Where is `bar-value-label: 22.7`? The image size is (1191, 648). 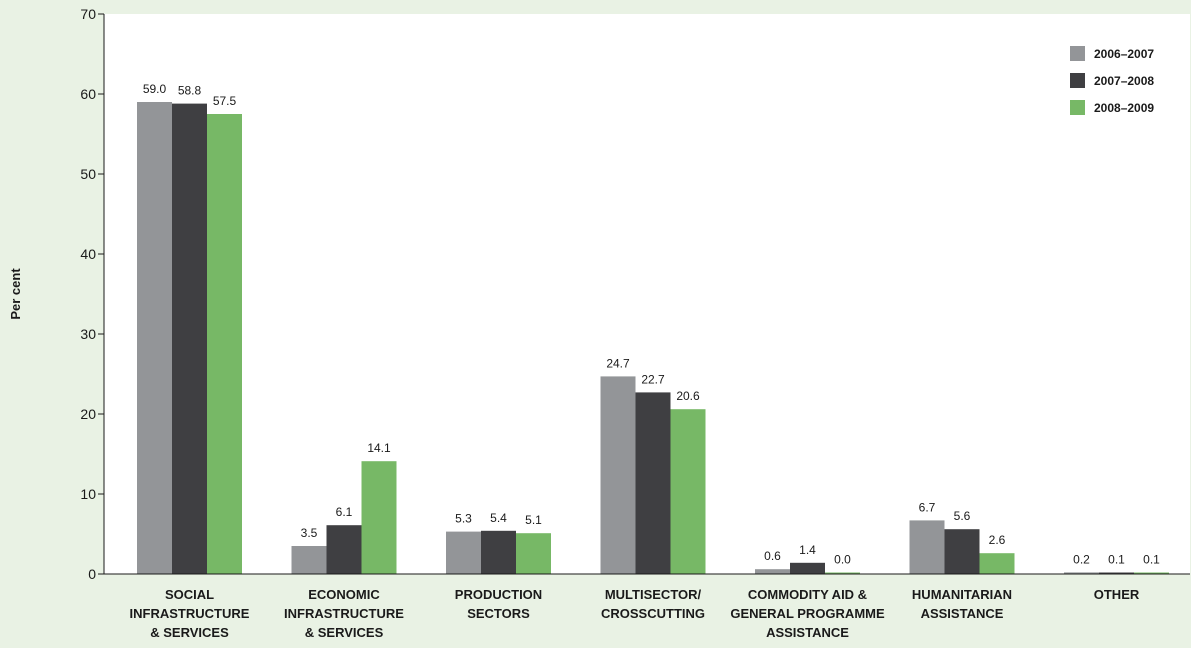
bar-value-label: 22.7 is located at coordinates (653, 379).